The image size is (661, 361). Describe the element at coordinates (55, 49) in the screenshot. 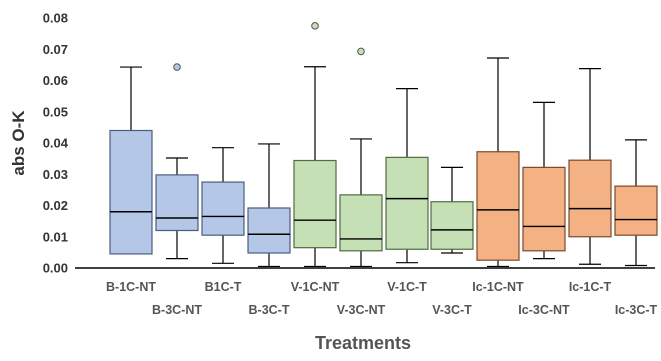

I see `y-tick-label: 0.07` at that location.